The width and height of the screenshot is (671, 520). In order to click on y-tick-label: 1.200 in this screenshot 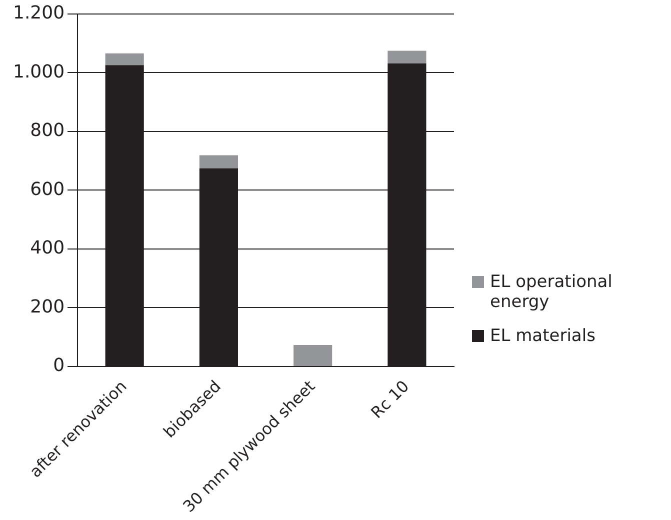, I will do `click(39, 13)`.